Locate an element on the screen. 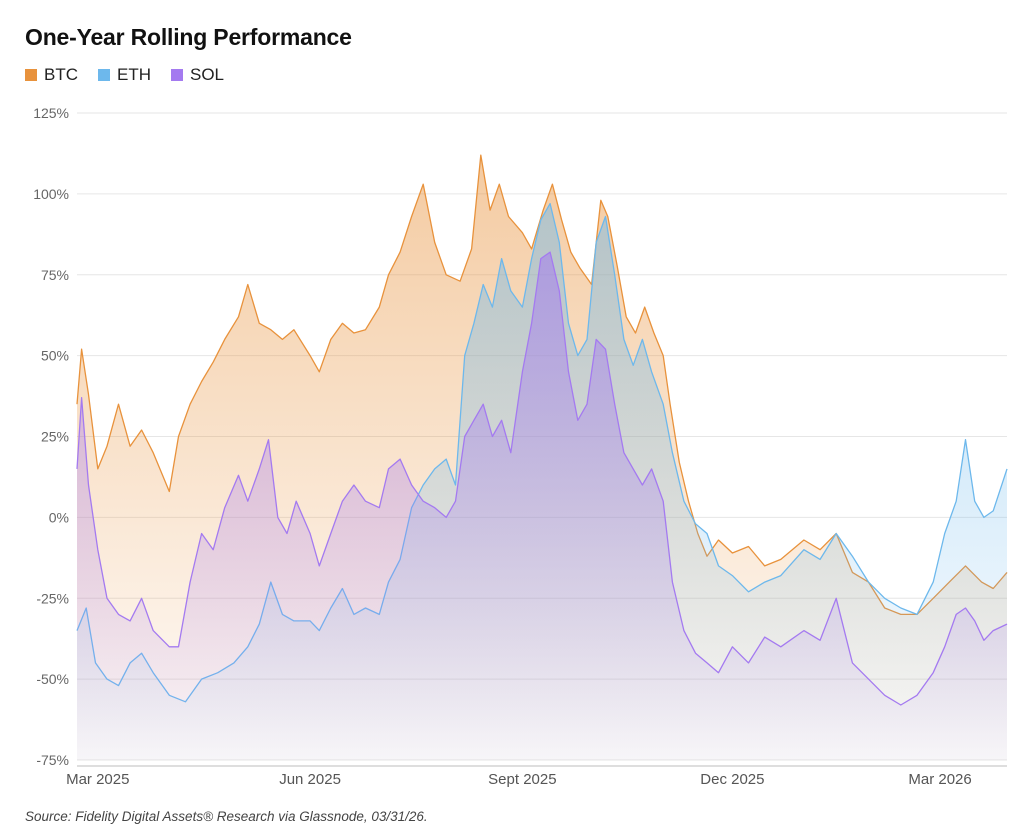 Image resolution: width=1024 pixels, height=835 pixels. y-tick-label: 50% is located at coordinates (55, 356).